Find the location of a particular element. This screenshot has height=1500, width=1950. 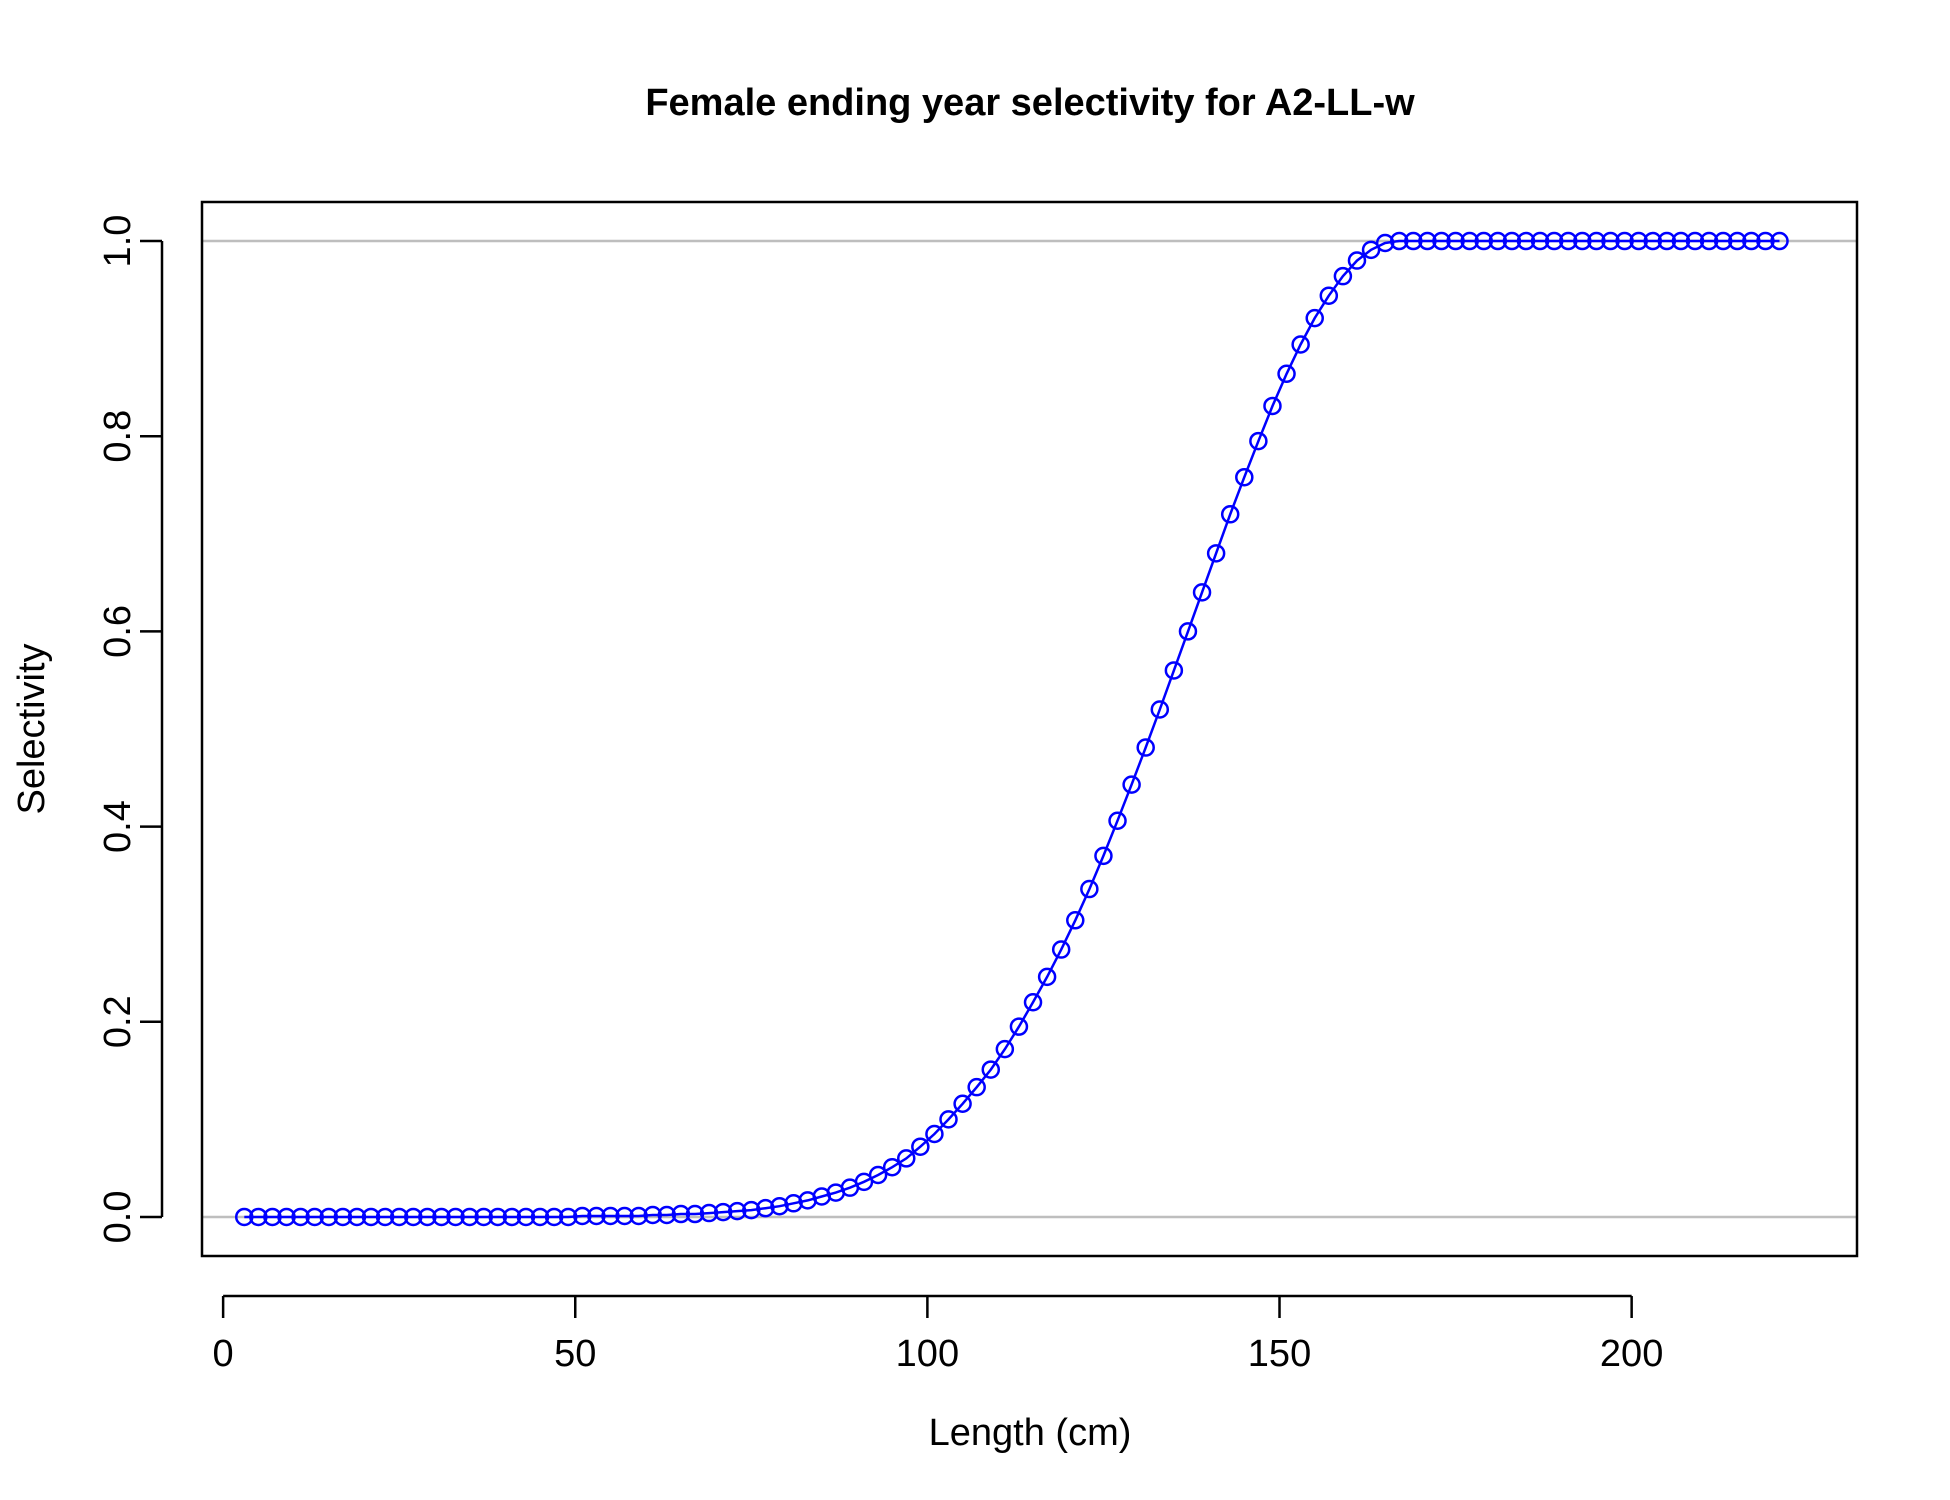

y-tick-label: 0.0 is located at coordinates (118, 1217).